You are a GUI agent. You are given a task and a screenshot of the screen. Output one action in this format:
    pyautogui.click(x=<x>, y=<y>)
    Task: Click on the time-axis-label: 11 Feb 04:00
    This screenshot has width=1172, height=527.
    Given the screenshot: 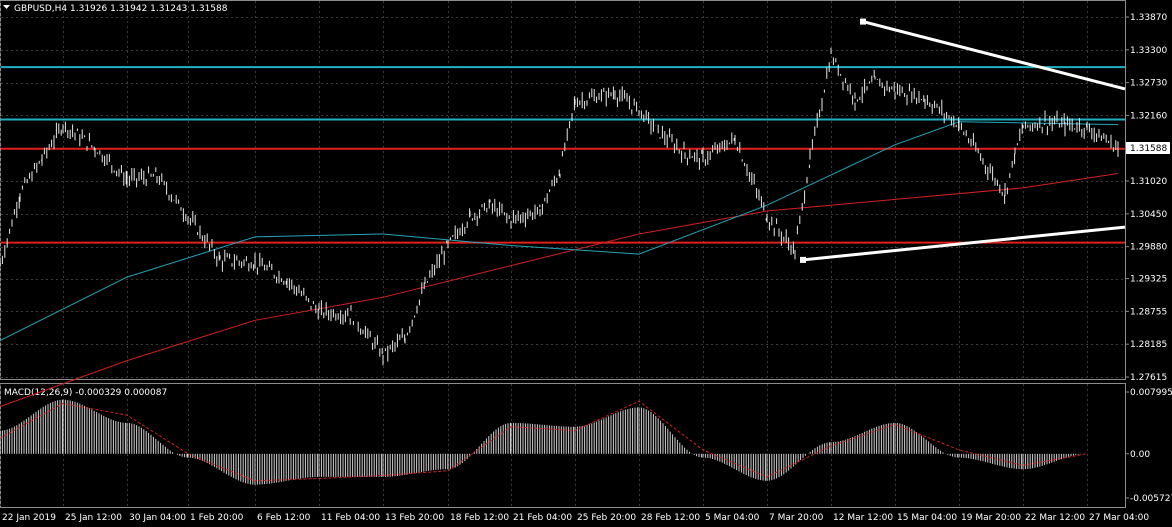 What is the action you would take?
    pyautogui.click(x=350, y=518)
    